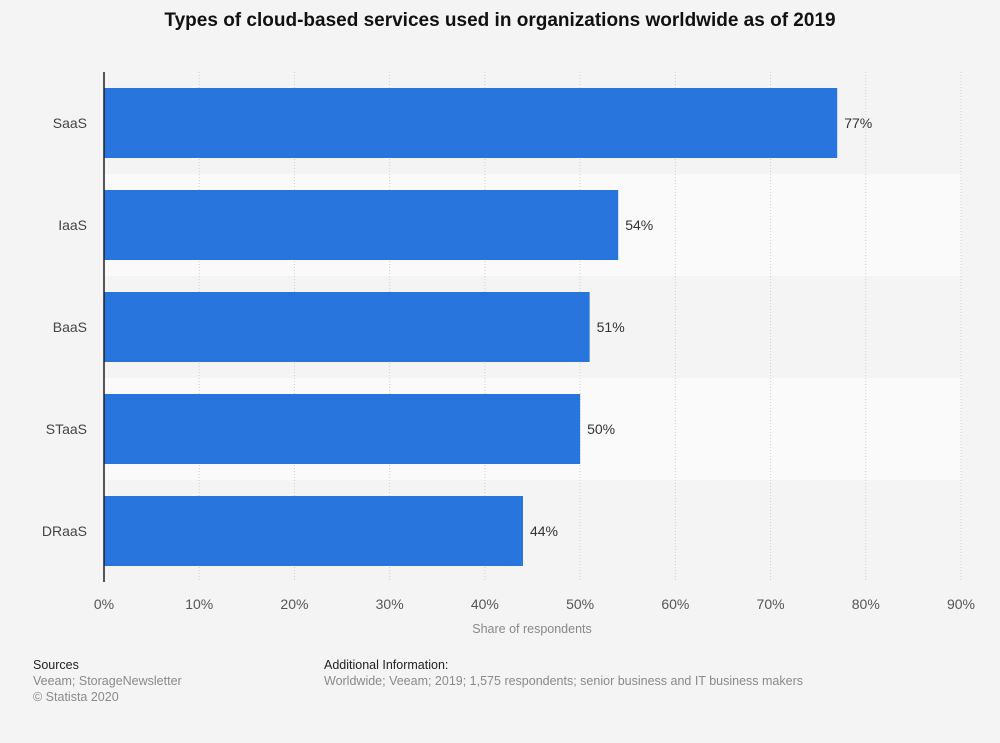 Image resolution: width=1000 pixels, height=743 pixels. I want to click on x-tick-label: 50%, so click(580, 604).